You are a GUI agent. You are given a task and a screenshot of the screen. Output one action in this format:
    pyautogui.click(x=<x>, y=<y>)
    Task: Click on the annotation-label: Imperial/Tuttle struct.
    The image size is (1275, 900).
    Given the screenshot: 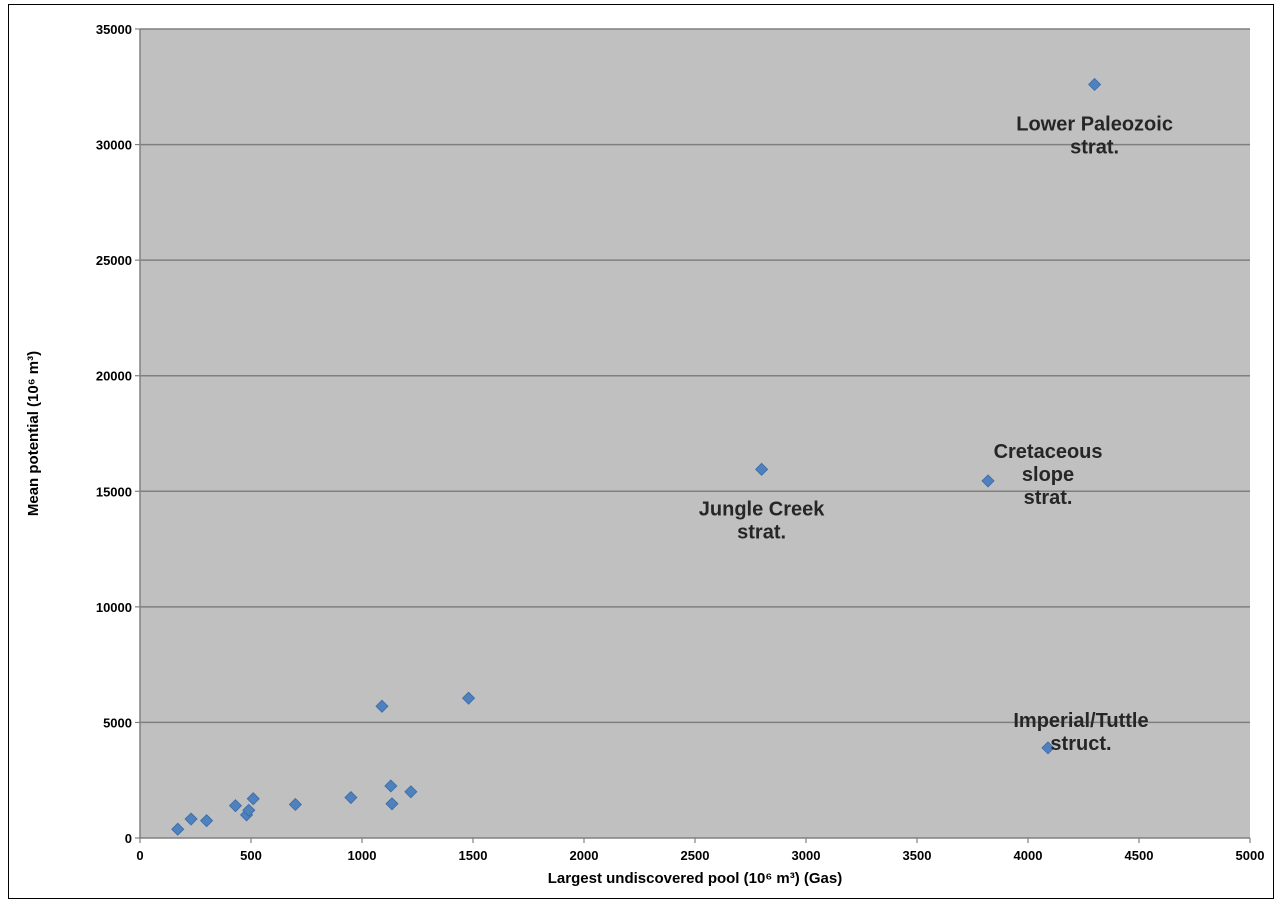 What is the action you would take?
    pyautogui.click(x=1080, y=732)
    